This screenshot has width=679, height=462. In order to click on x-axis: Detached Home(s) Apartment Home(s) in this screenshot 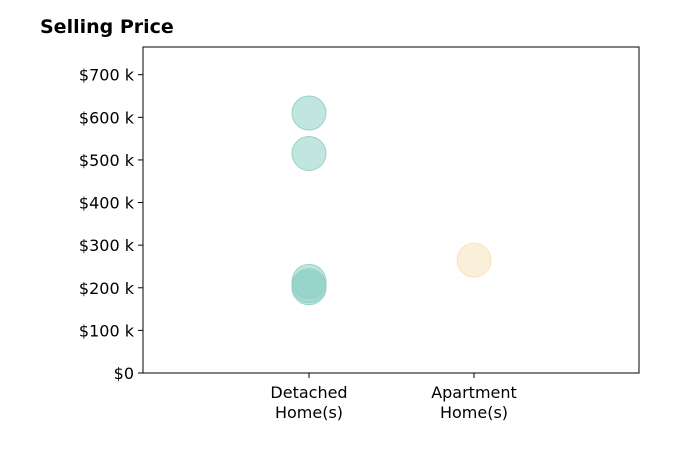, I will do `click(393, 397)`.